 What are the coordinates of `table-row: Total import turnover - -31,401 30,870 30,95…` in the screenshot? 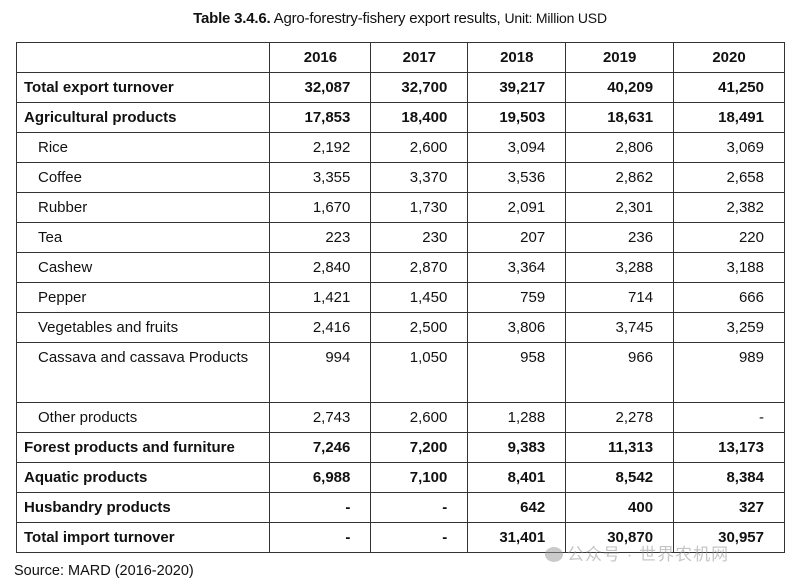 It's located at (400, 537).